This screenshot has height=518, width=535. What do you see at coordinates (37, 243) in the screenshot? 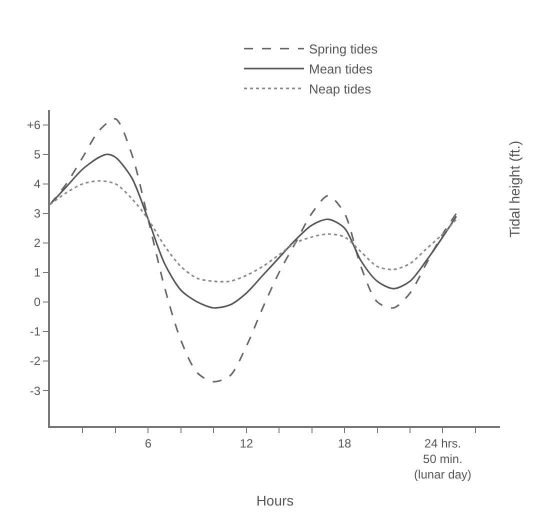
I see `y-tick-label: 2` at bounding box center [37, 243].